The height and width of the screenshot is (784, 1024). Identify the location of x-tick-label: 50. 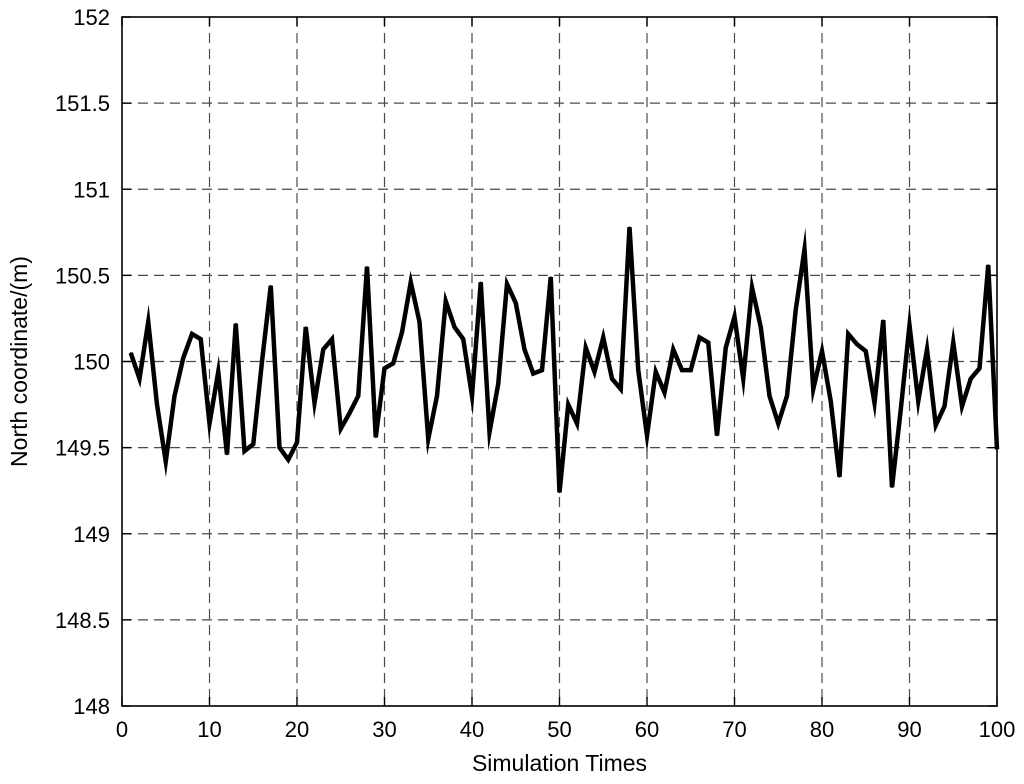
(559, 729).